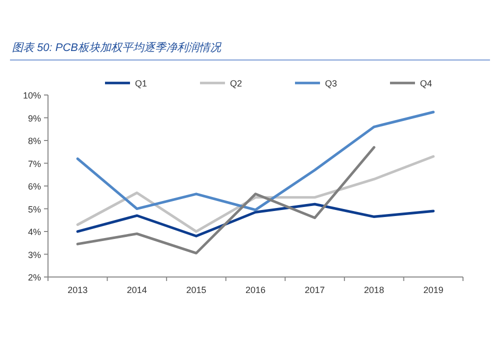  Describe the element at coordinates (196, 290) in the screenshot. I see `x-tick-label: 2015` at that location.